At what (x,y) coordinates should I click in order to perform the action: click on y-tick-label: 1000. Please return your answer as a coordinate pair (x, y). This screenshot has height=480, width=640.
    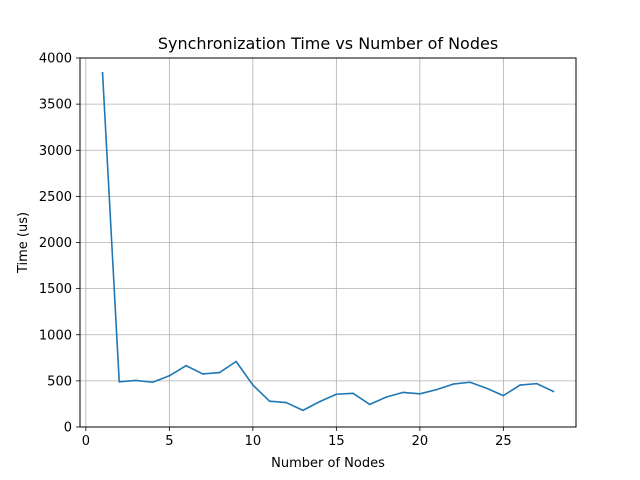
    Looking at the image, I should click on (55, 335).